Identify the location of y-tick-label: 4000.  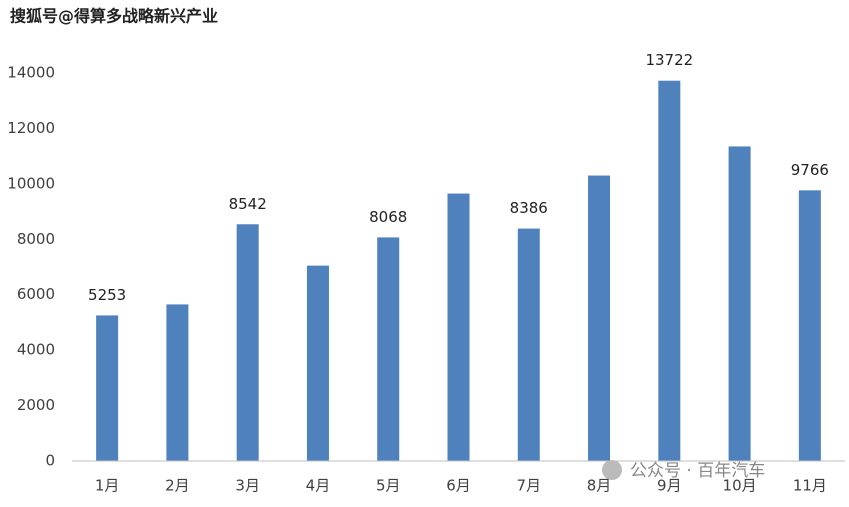
(36, 350).